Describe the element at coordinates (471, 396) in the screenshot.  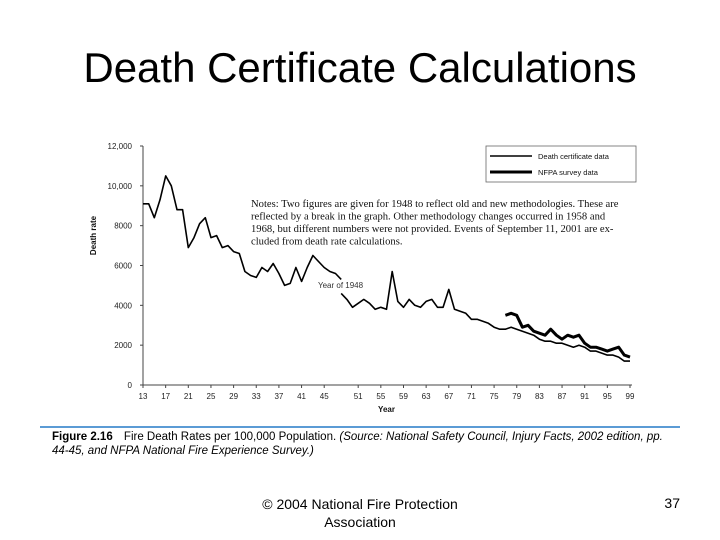
I see `x-tick-label: 71` at that location.